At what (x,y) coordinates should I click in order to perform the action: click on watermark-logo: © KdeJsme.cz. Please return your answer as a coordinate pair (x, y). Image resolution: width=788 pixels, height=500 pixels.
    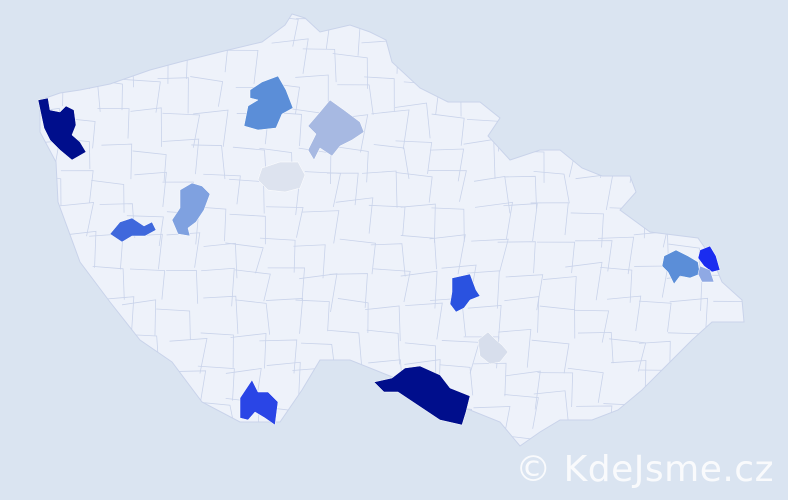
    Looking at the image, I should click on (644, 469).